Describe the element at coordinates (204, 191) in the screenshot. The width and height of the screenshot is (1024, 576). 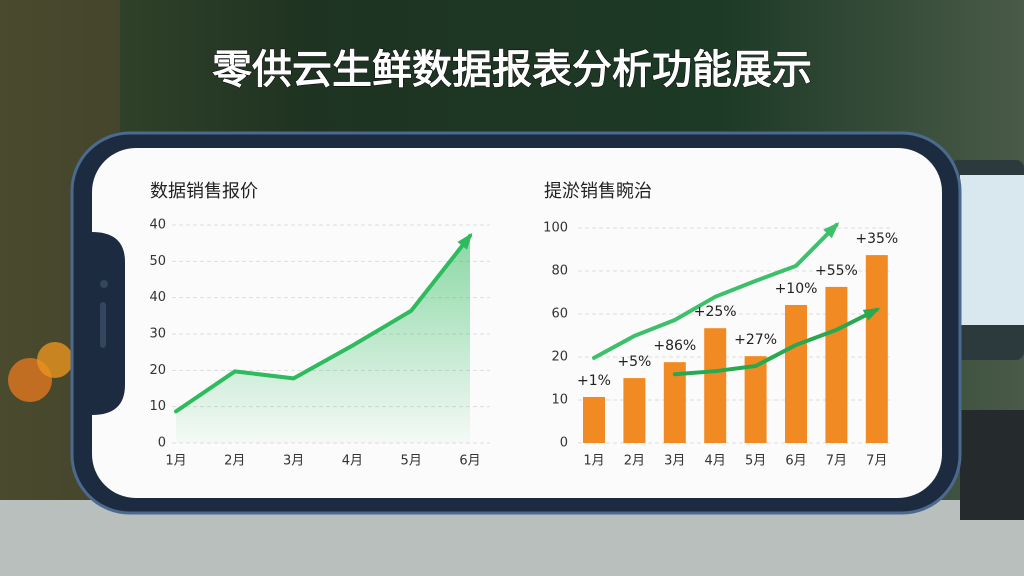
I see `chart-title: 数据销售报价` at that location.